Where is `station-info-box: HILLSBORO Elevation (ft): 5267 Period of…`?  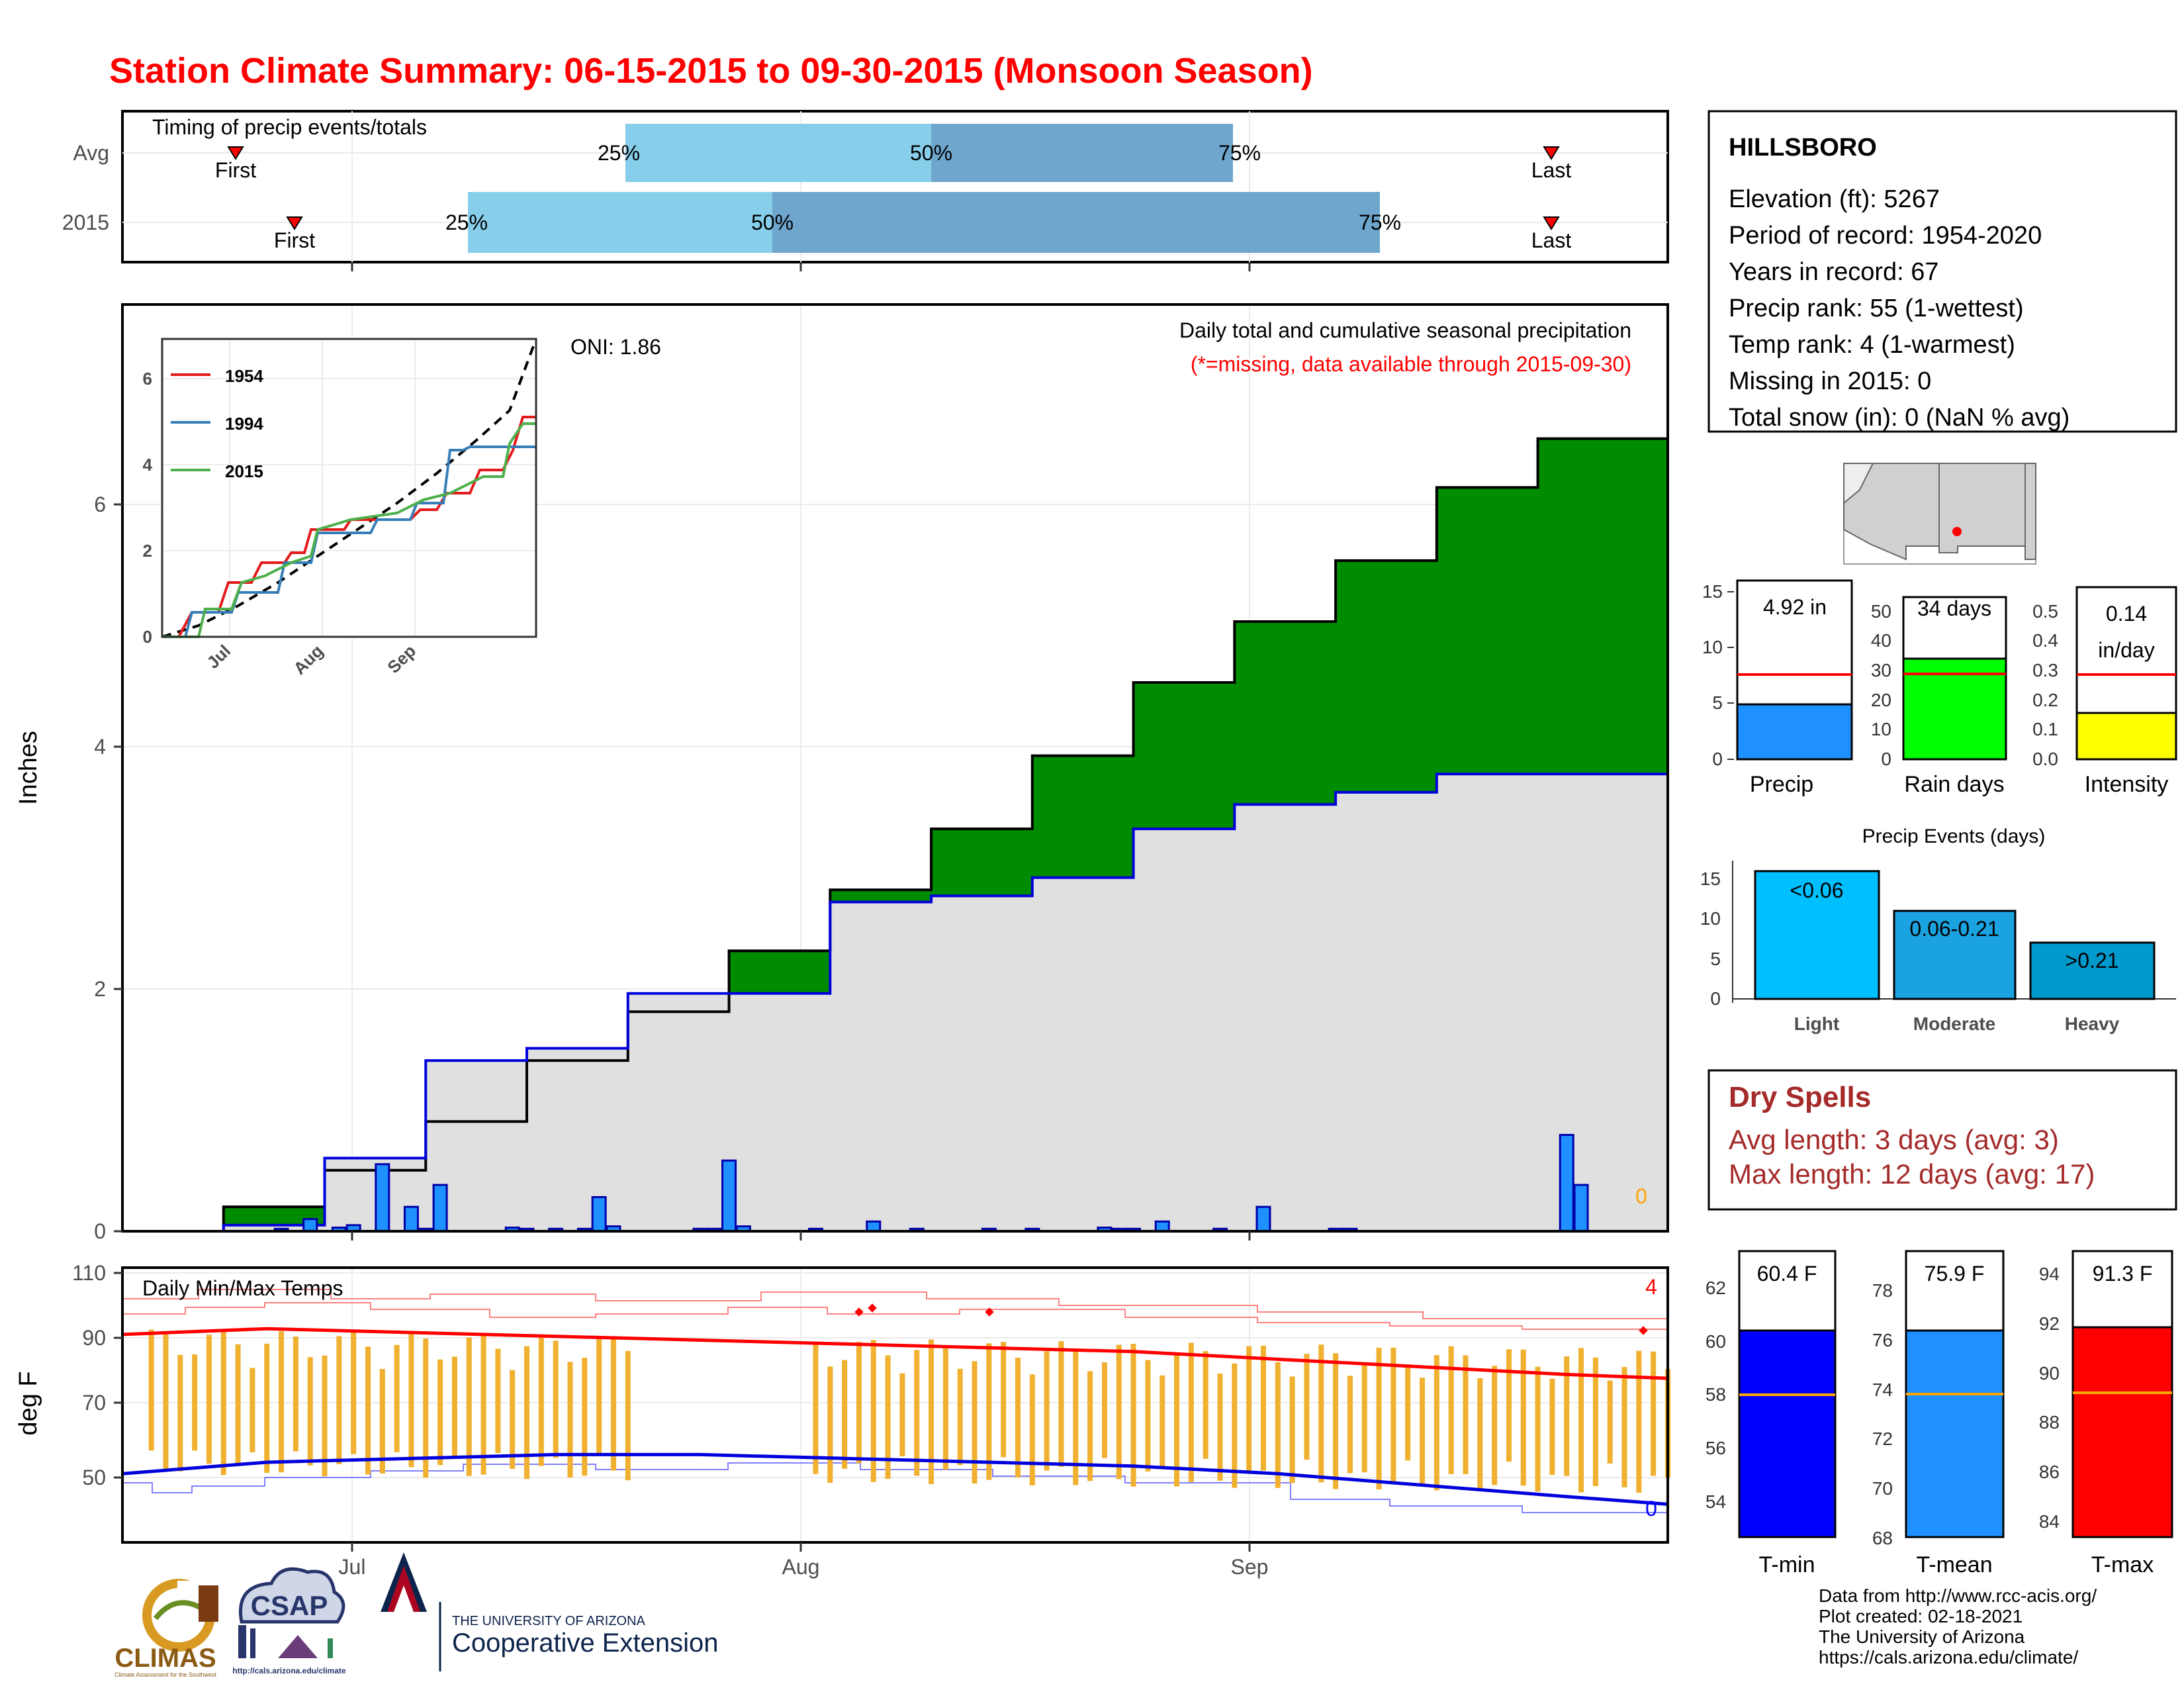 station-info-box: HILLSBORO Elevation (ft): 5267 Period of… is located at coordinates (1942, 271).